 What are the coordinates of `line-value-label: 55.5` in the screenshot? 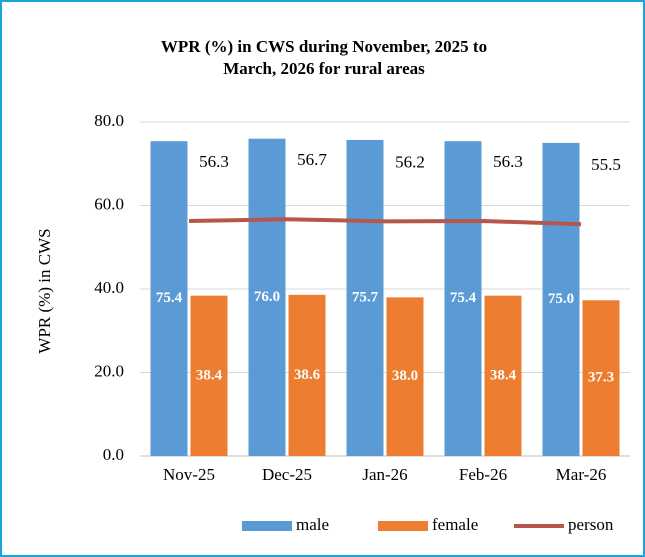 It's located at (606, 164).